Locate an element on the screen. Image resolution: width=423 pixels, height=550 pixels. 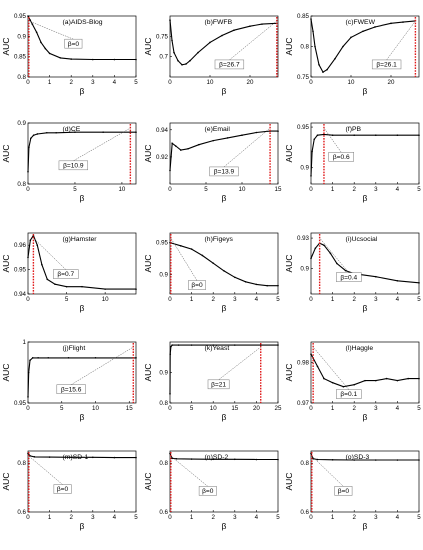
annotation-label: β=0.1 is located at coordinates (348, 394).